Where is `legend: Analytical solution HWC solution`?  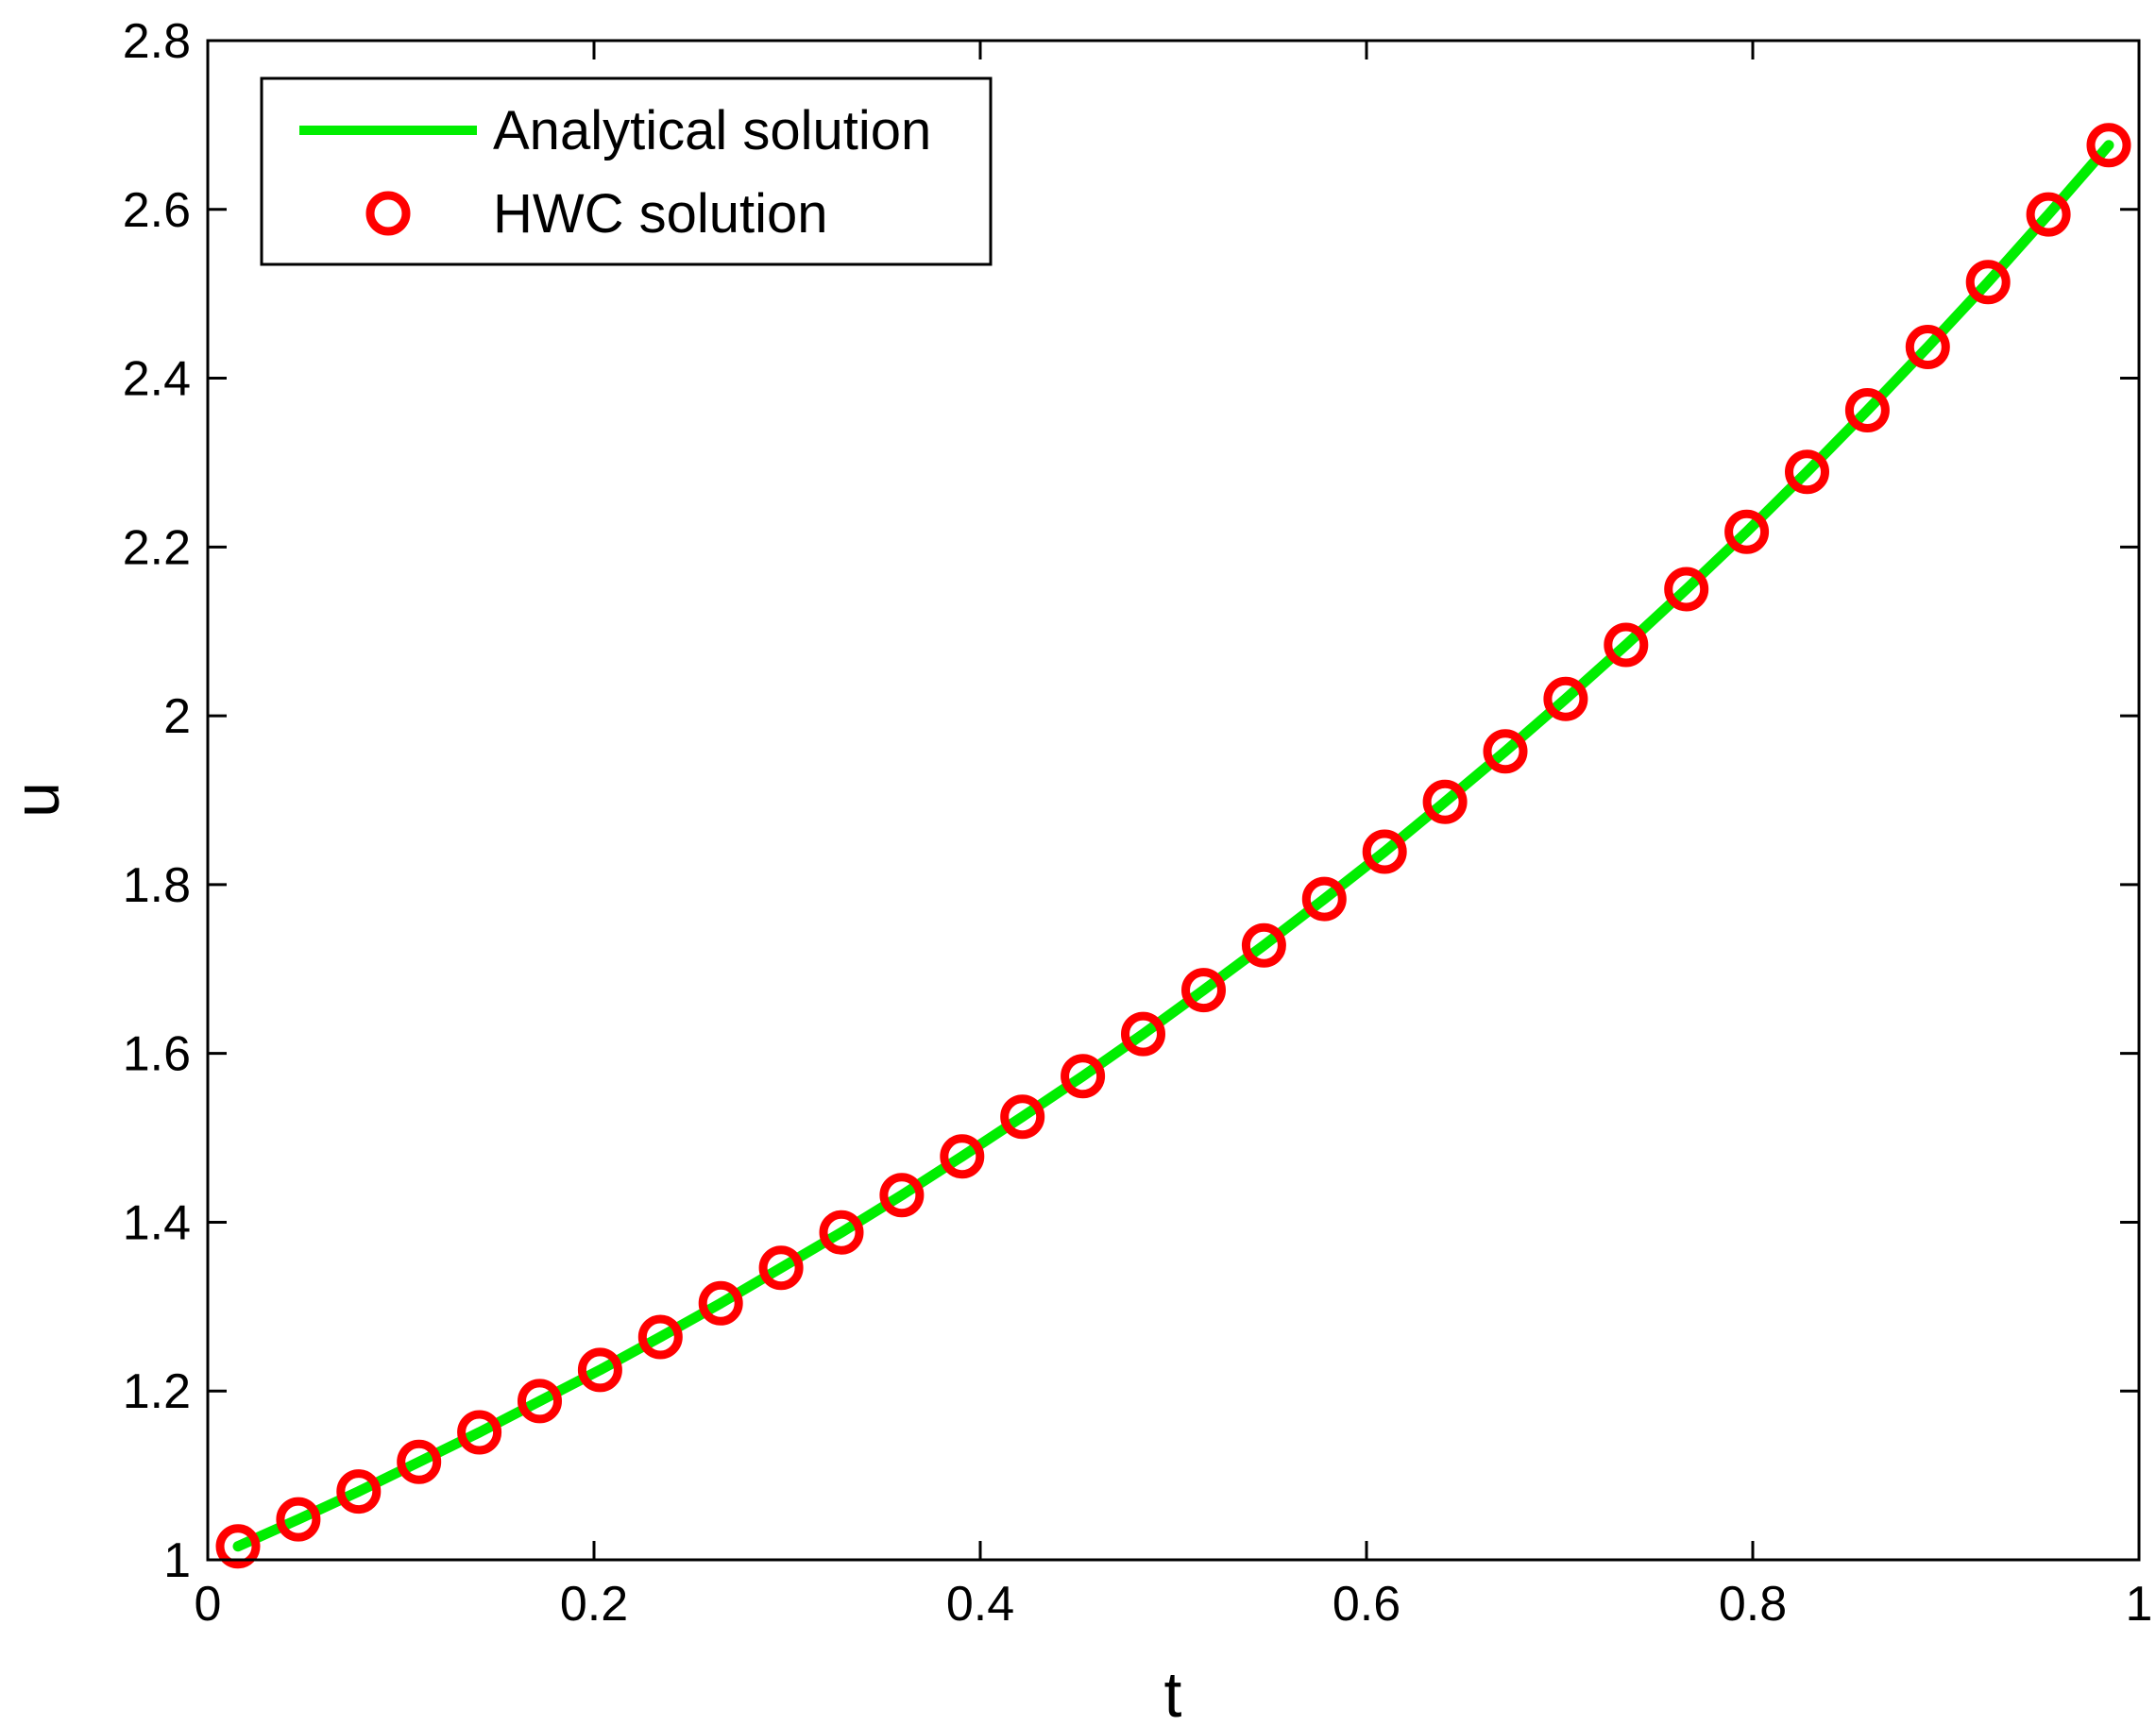
legend: Analytical solution HWC solution is located at coordinates (627, 171).